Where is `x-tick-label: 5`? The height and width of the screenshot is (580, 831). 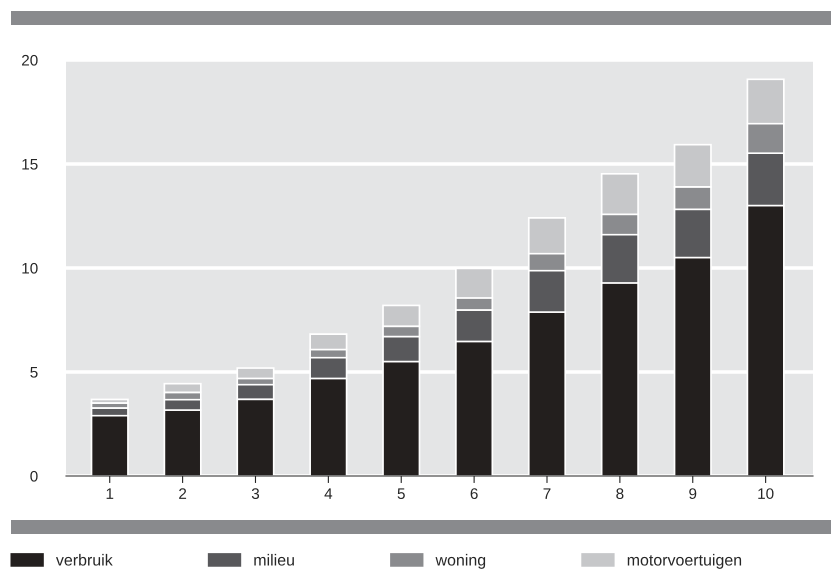
x-tick-label: 5 is located at coordinates (401, 494).